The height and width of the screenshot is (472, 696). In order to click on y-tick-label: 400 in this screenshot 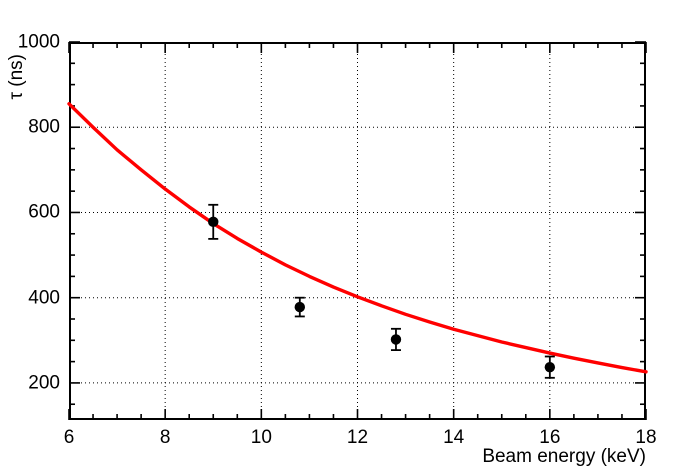, I will do `click(44, 298)`.